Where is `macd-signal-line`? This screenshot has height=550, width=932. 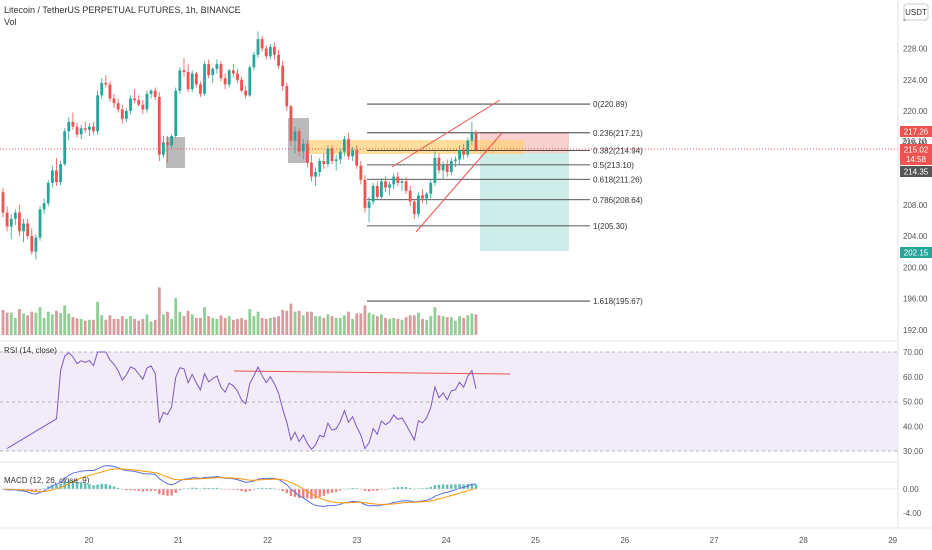
macd-signal-line is located at coordinates (239, 486).